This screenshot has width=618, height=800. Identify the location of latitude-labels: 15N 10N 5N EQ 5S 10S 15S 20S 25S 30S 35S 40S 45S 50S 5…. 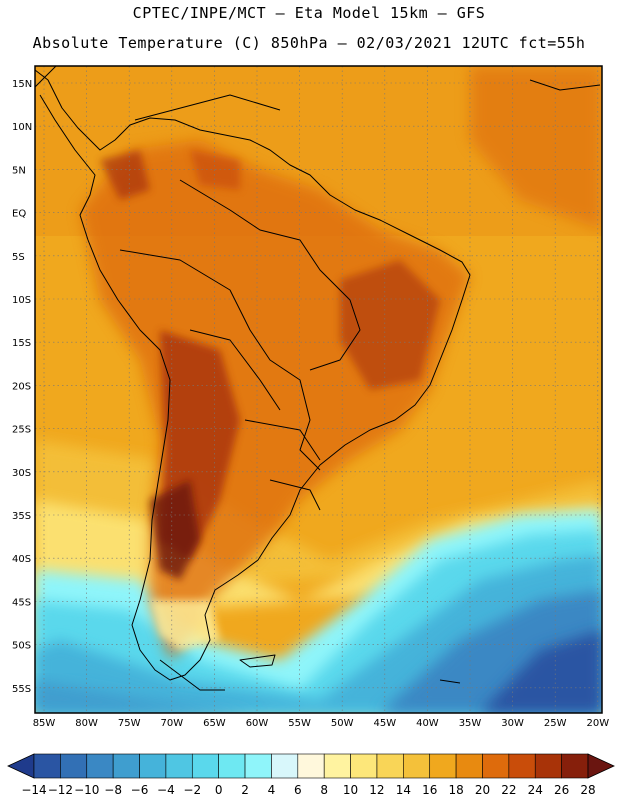
(22, 387).